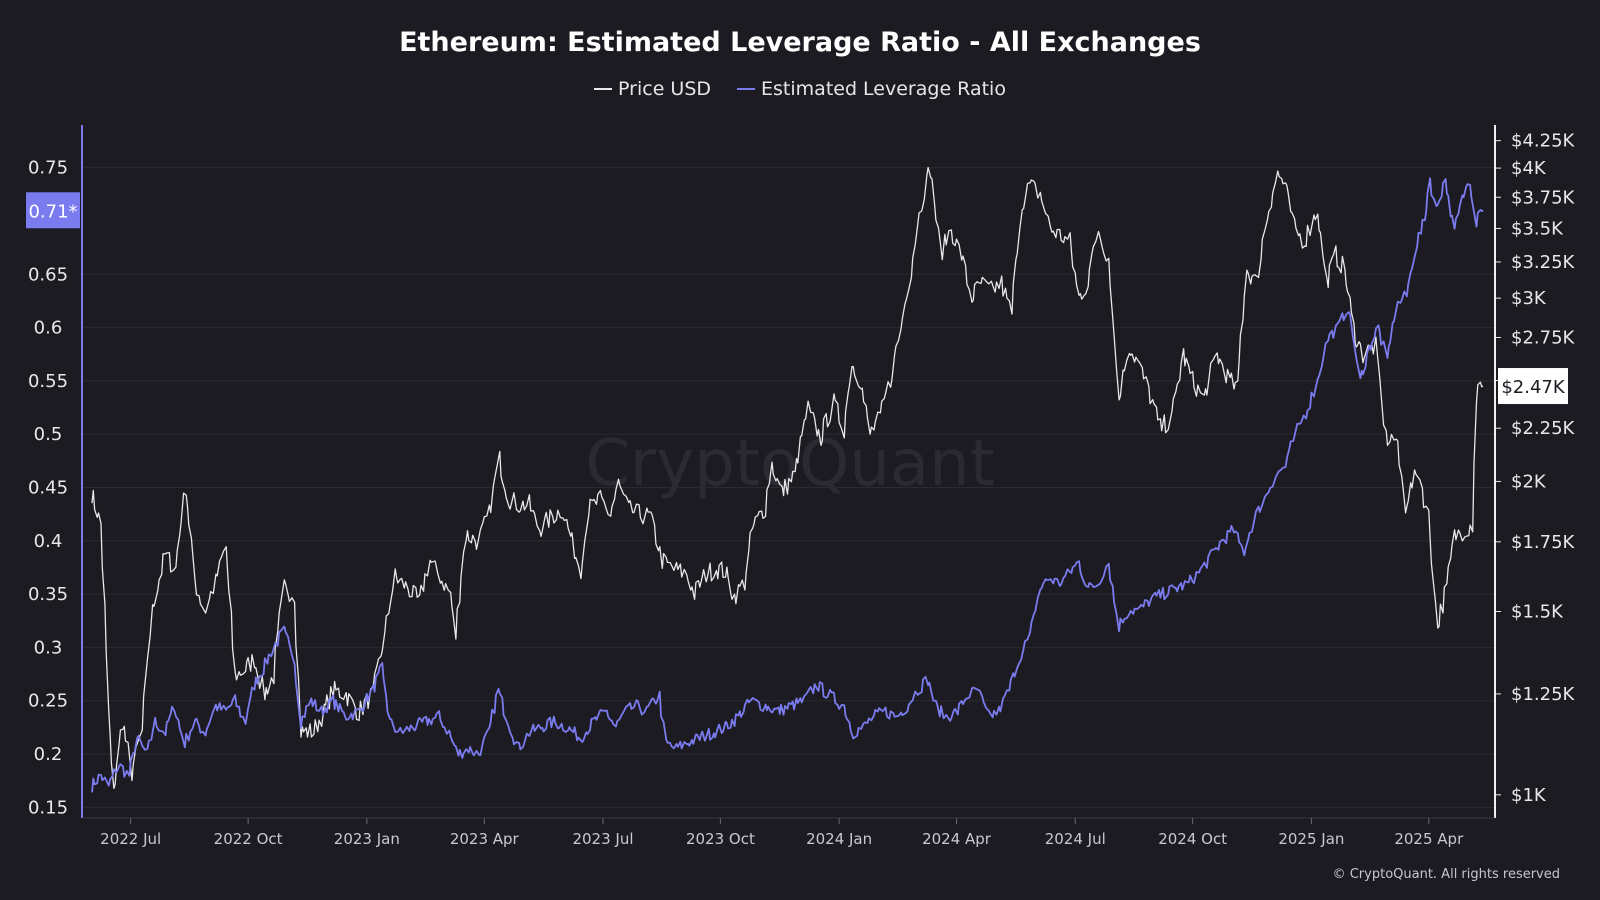  Describe the element at coordinates (1543, 428) in the screenshot. I see `right-tick-label: $2.25K` at that location.